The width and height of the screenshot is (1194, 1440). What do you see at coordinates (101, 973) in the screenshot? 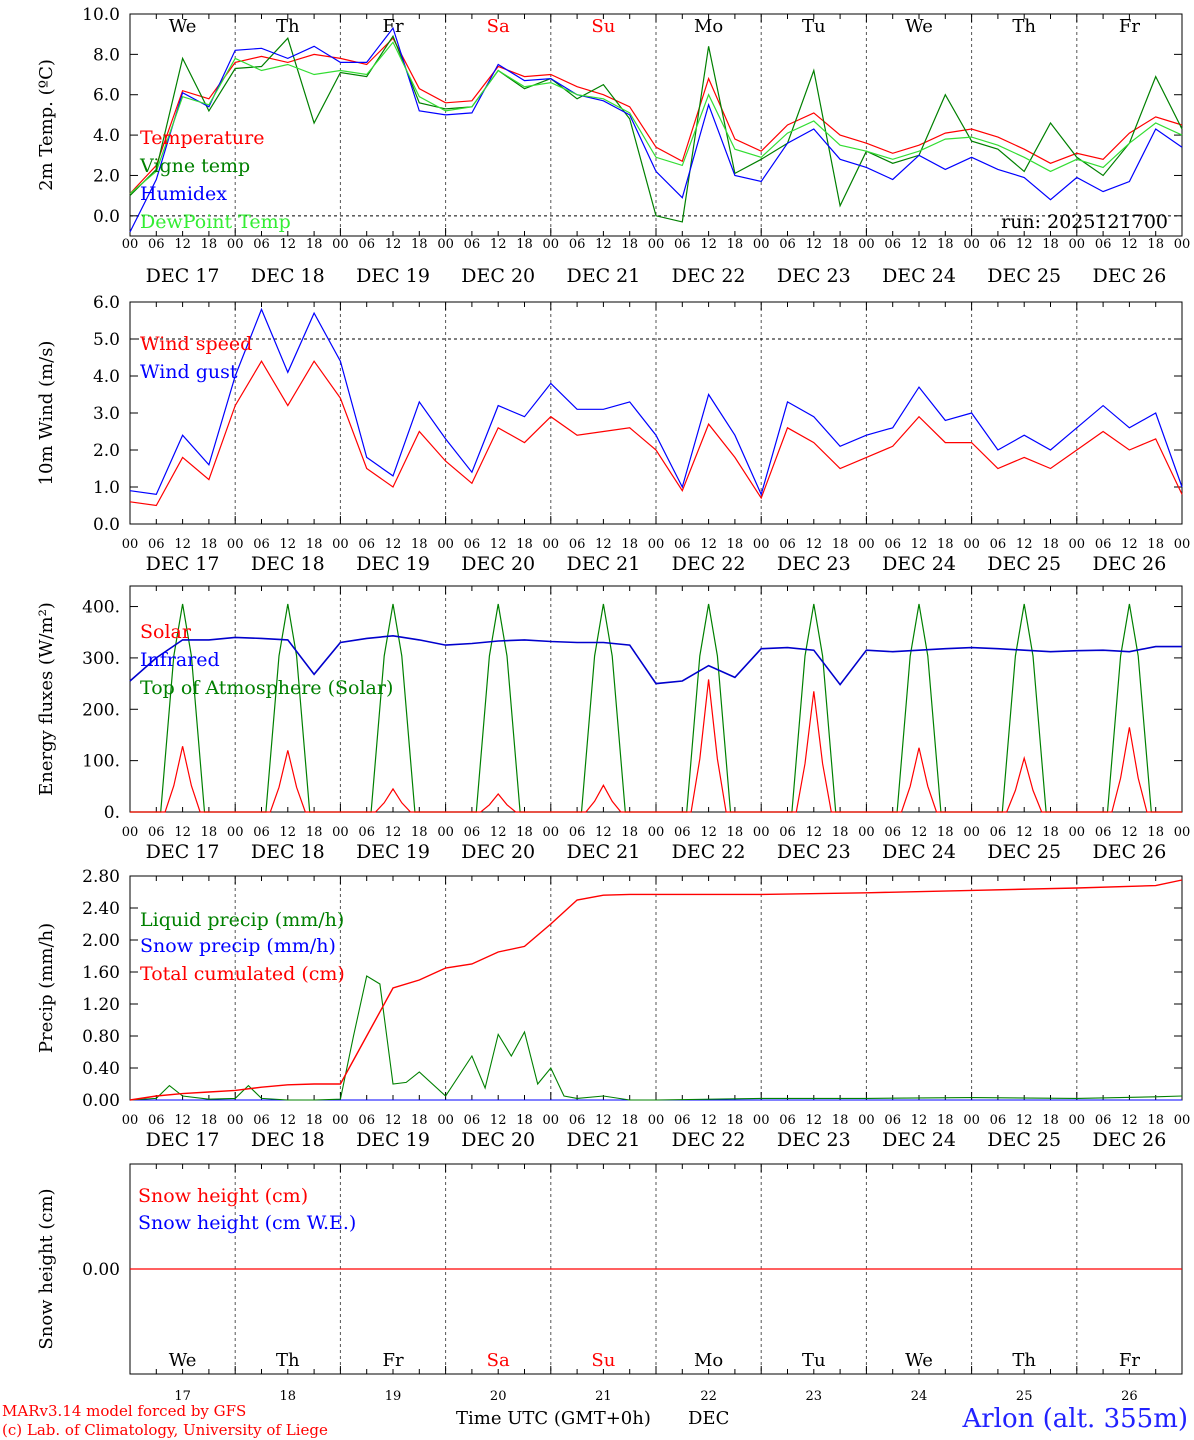
I see `y-tick-label: 1.60` at bounding box center [101, 973].